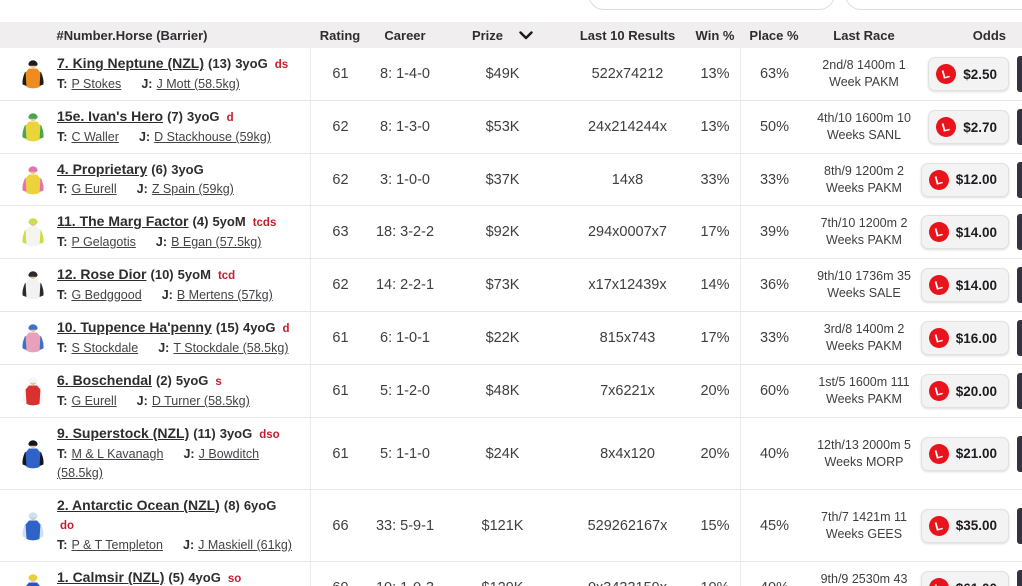 The height and width of the screenshot is (586, 1022). Describe the element at coordinates (111, 577) in the screenshot. I see `horse-name-link: 1. Calmsir (NZL)` at that location.